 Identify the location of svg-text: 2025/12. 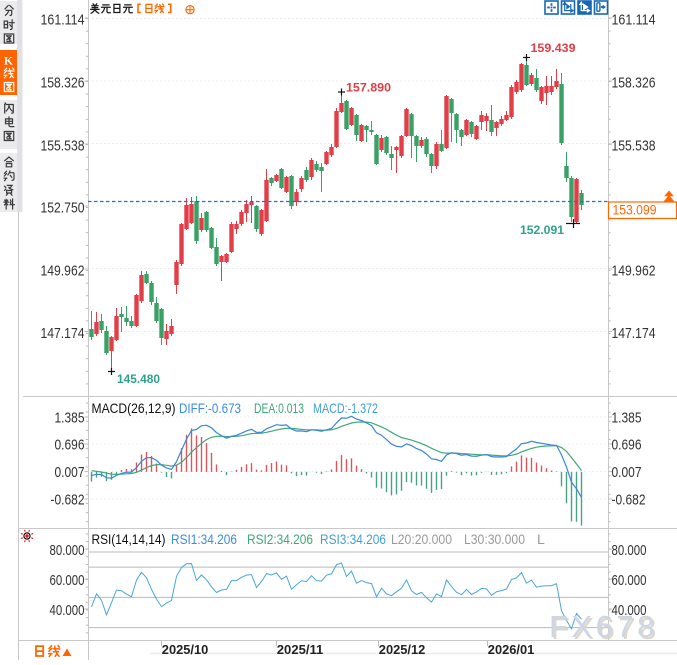
(402, 649).